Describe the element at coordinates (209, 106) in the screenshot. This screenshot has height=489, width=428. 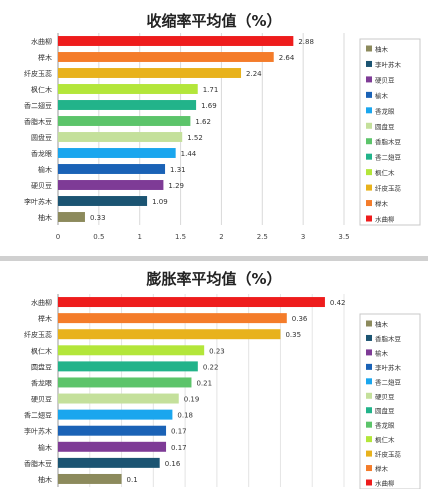
I see `data-label: 1.69` at that location.